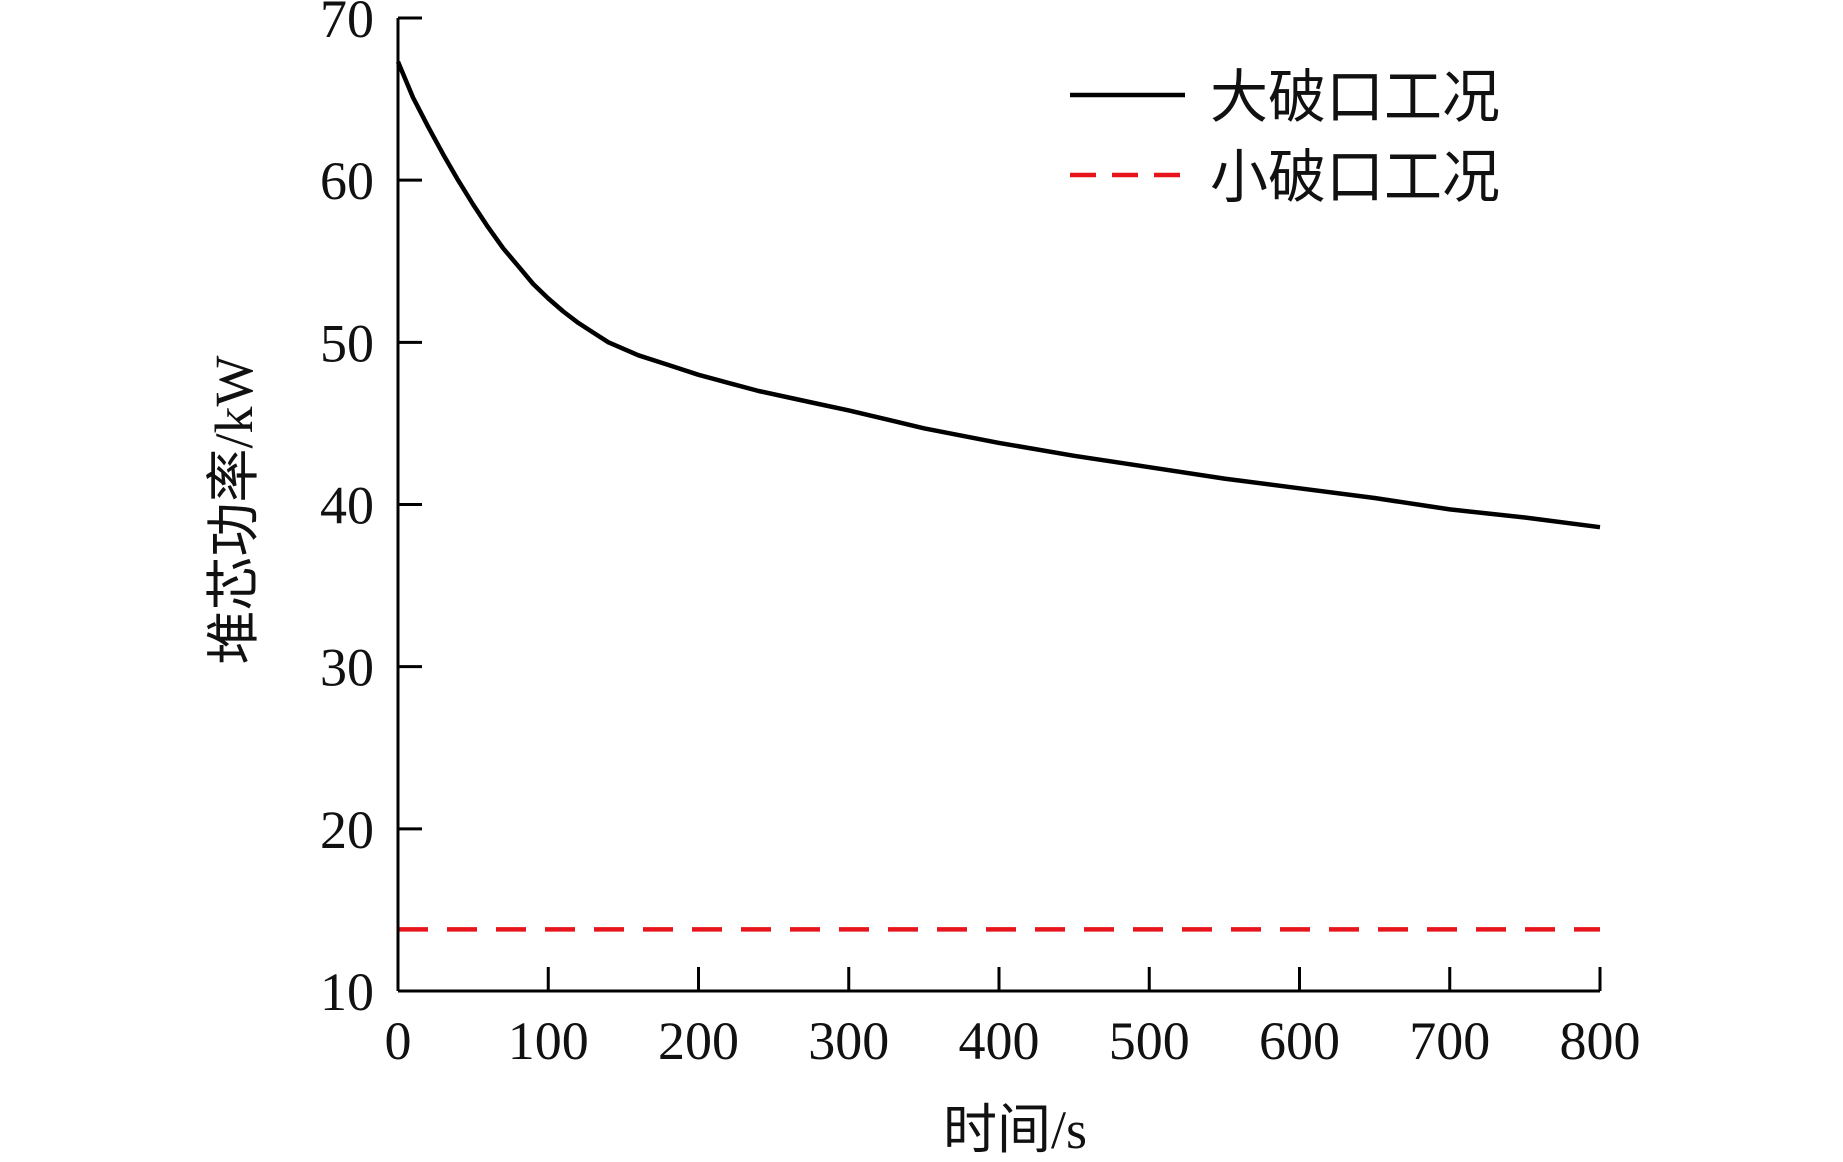 This screenshot has height=1162, width=1843. I want to click on y-tick-label: 20, so click(347, 830).